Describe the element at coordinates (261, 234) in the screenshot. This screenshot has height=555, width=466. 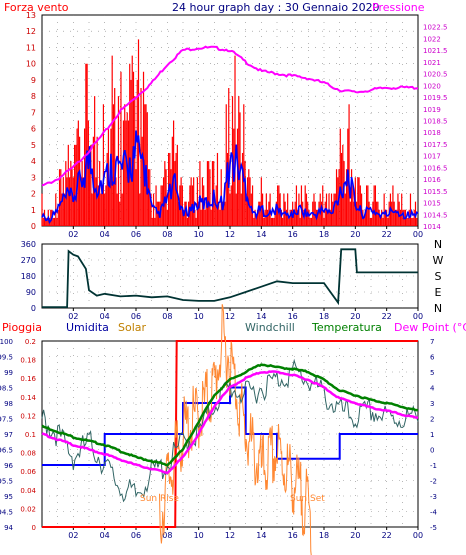
I see `top-xtick-label: 14` at that location.